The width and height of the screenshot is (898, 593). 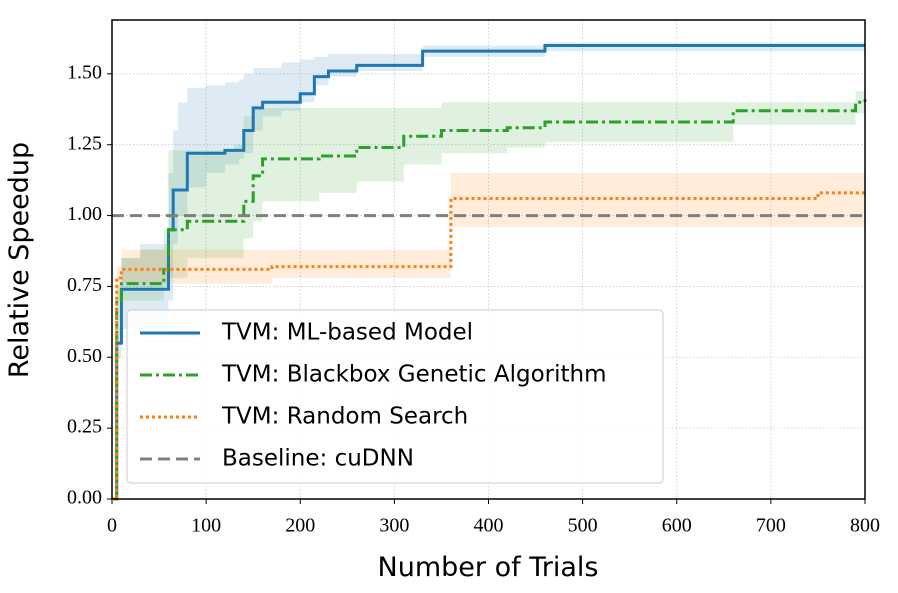 What do you see at coordinates (677, 526) in the screenshot?
I see `x-tick-label: 600` at bounding box center [677, 526].